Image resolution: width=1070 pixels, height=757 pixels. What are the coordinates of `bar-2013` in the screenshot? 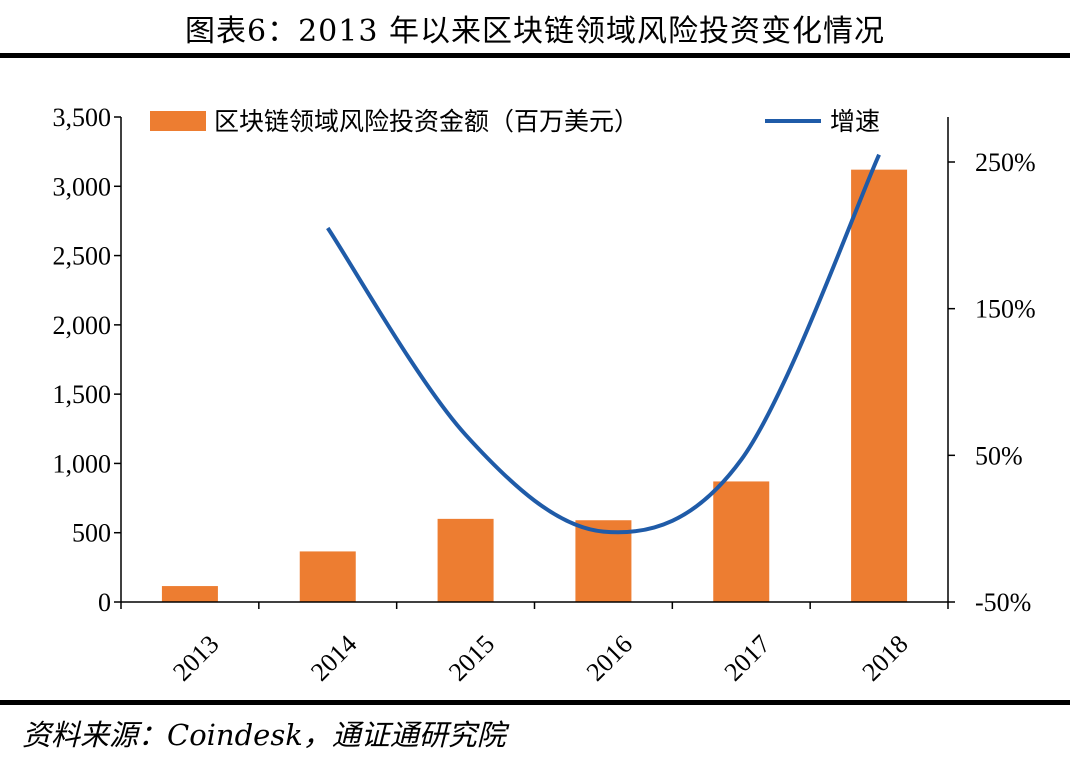 It's located at (189, 594).